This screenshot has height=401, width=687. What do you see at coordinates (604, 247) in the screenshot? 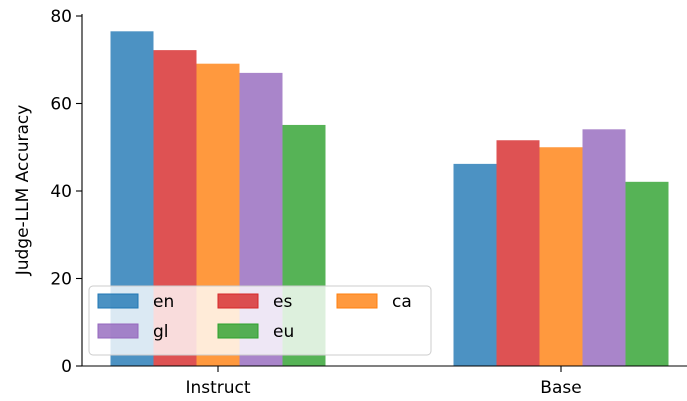
I see `bar-gl-base` at bounding box center [604, 247].